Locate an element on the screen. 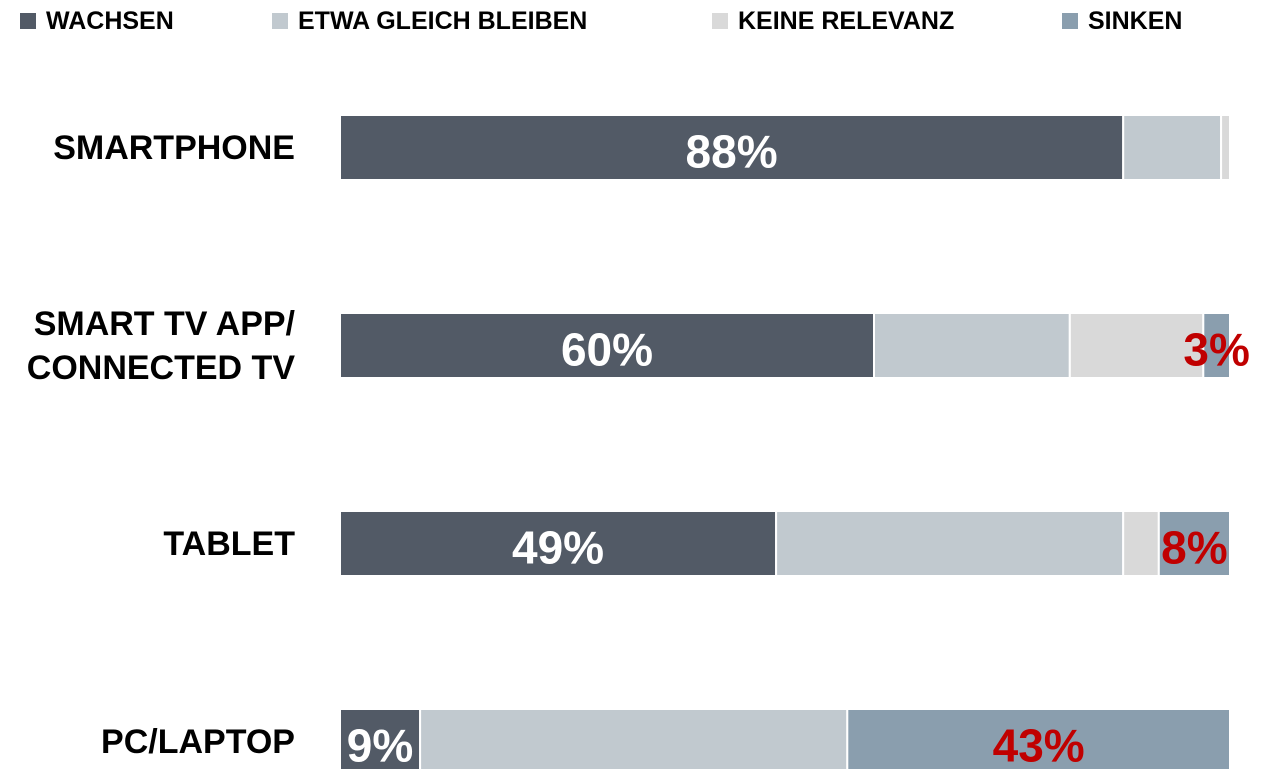 This screenshot has height=769, width=1278. legend-label: WACHSEN is located at coordinates (110, 21).